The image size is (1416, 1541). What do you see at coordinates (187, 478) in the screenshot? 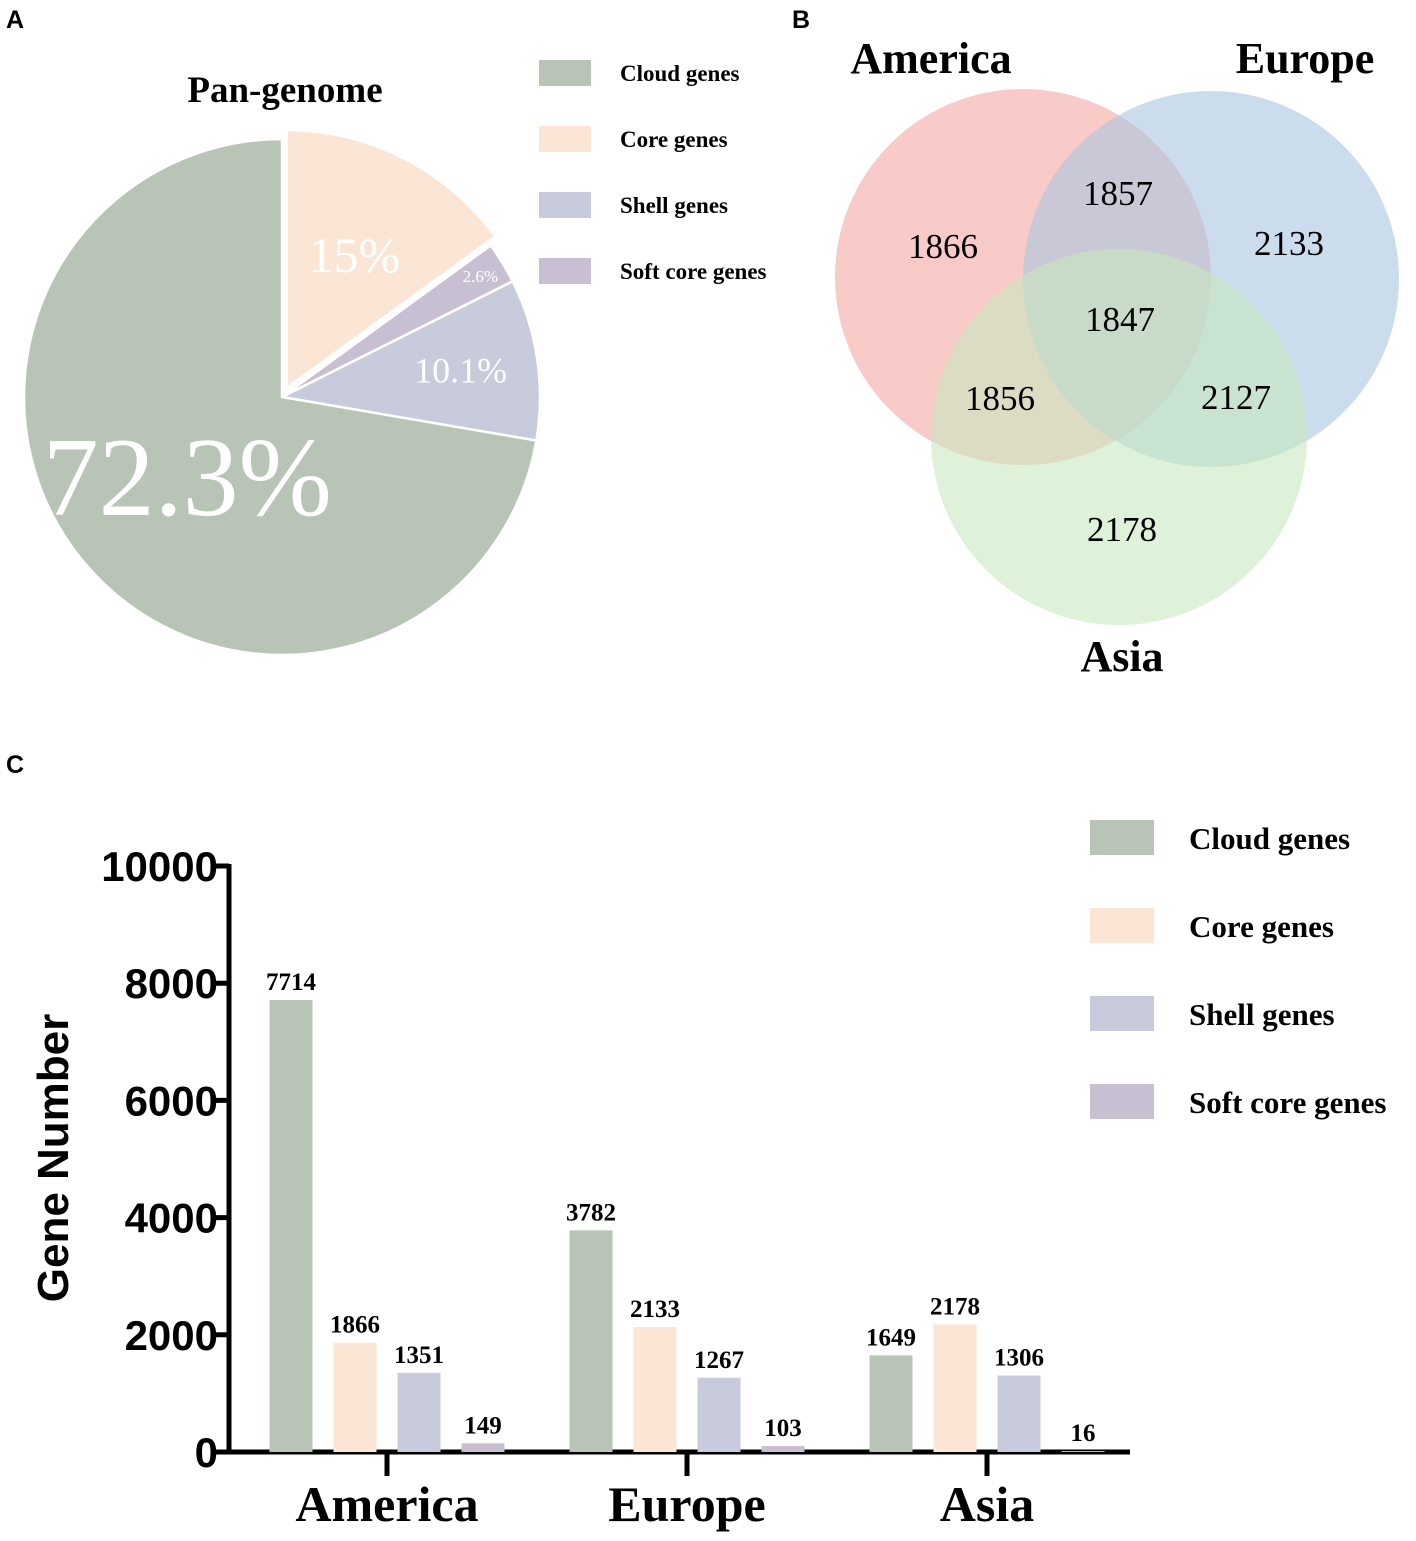
I see `pie-label-cloud-genes: 72.3%` at bounding box center [187, 478].